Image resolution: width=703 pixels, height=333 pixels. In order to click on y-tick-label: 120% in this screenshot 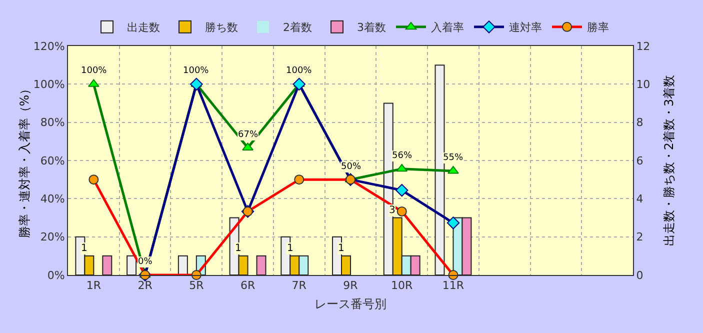, I will do `click(49, 46)`.